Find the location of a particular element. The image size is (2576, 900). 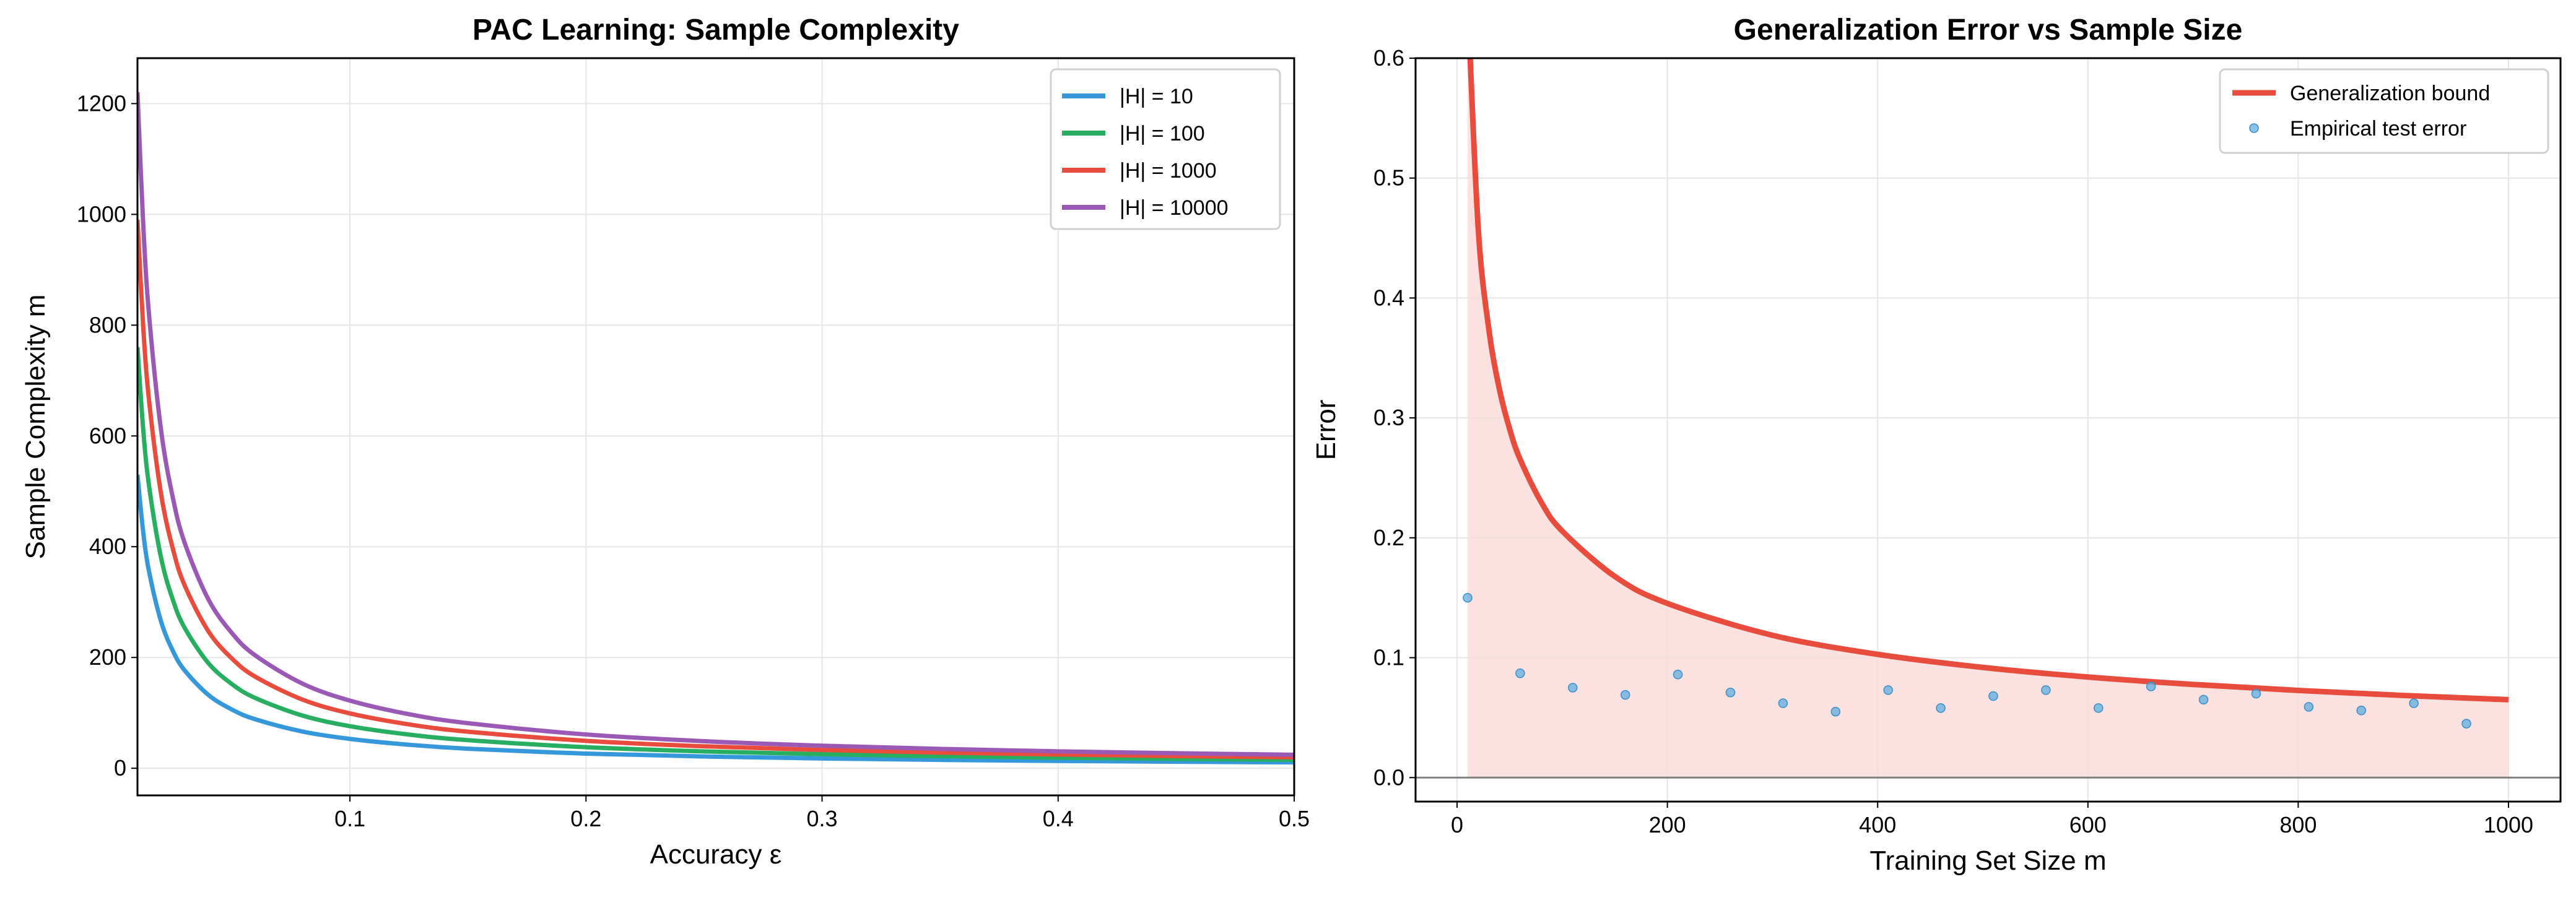

x-tick-label: 0.4 is located at coordinates (1058, 818).